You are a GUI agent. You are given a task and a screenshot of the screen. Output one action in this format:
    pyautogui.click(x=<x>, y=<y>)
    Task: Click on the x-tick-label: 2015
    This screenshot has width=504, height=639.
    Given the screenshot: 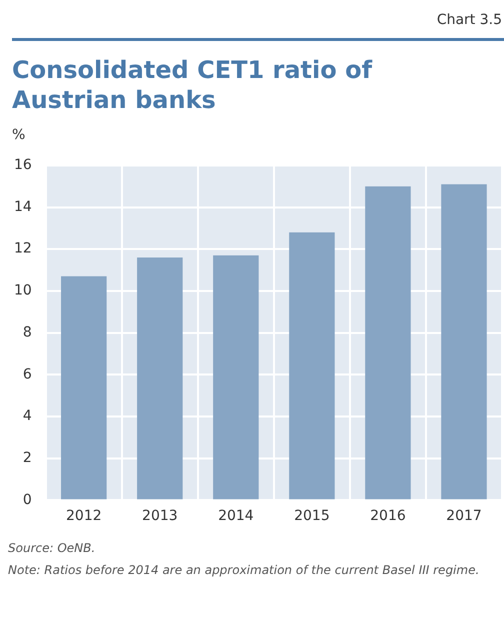 What is the action you would take?
    pyautogui.click(x=312, y=516)
    